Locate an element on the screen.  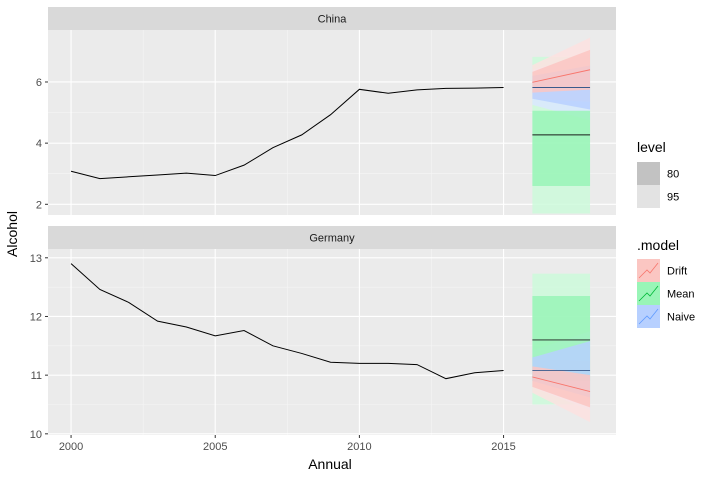
x-tick-label: 2000 is located at coordinates (71, 447).